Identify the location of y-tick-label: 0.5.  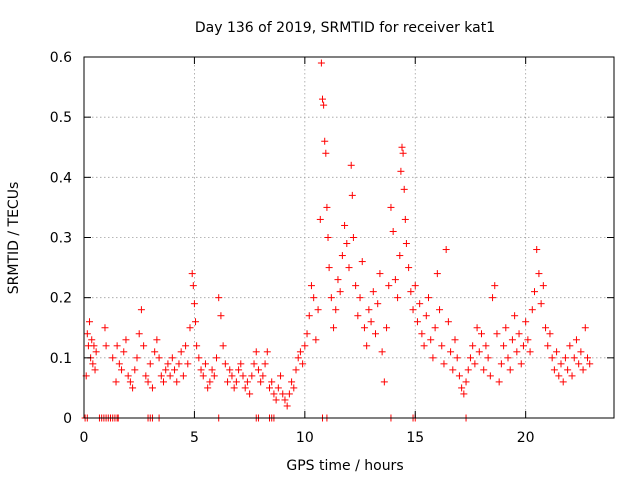
(61, 118).